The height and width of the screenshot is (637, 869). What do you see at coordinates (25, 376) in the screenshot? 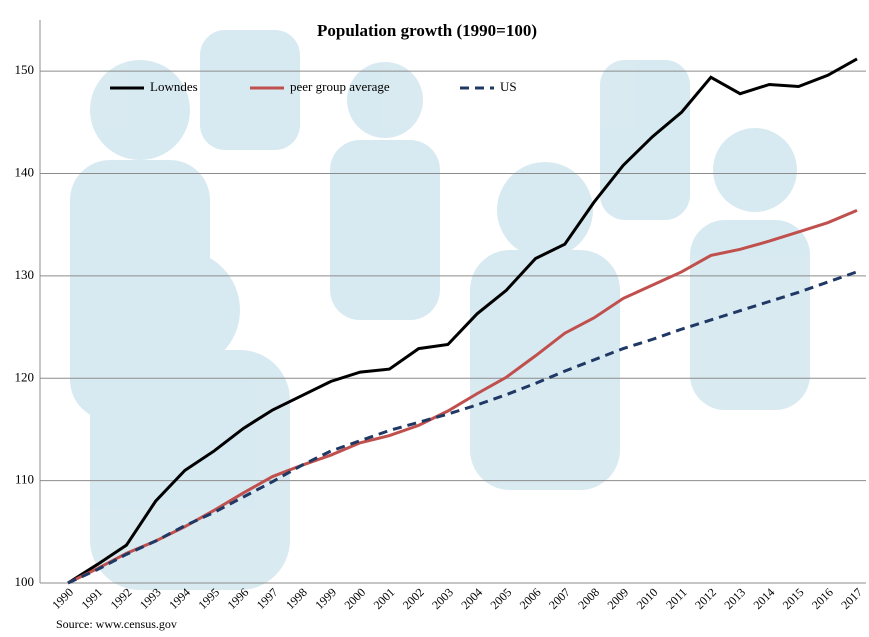
I see `y-tick-label: 120` at bounding box center [25, 376].